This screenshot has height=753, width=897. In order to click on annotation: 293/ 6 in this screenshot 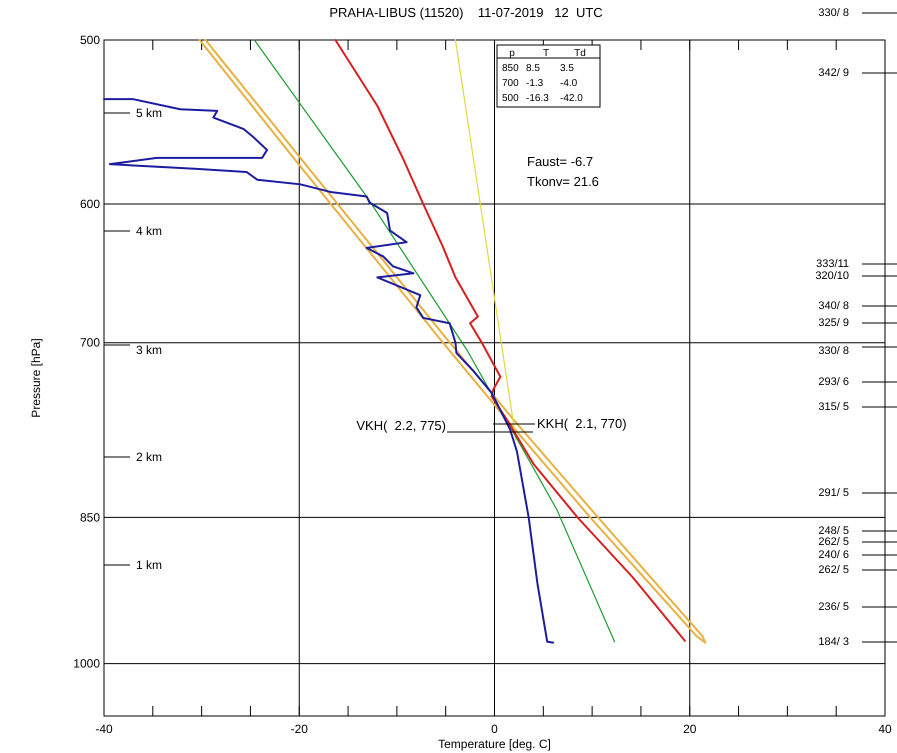, I will do `click(833, 382)`.